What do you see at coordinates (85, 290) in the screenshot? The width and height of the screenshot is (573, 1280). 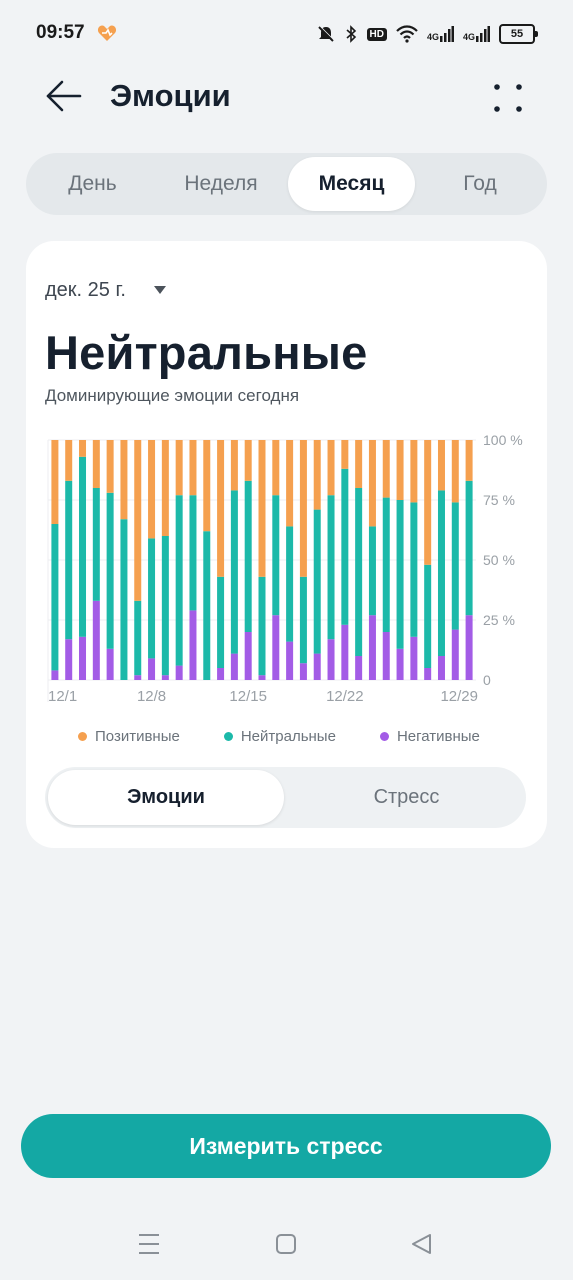 I see `date-selector: дек. 25 г.` at bounding box center [85, 290].